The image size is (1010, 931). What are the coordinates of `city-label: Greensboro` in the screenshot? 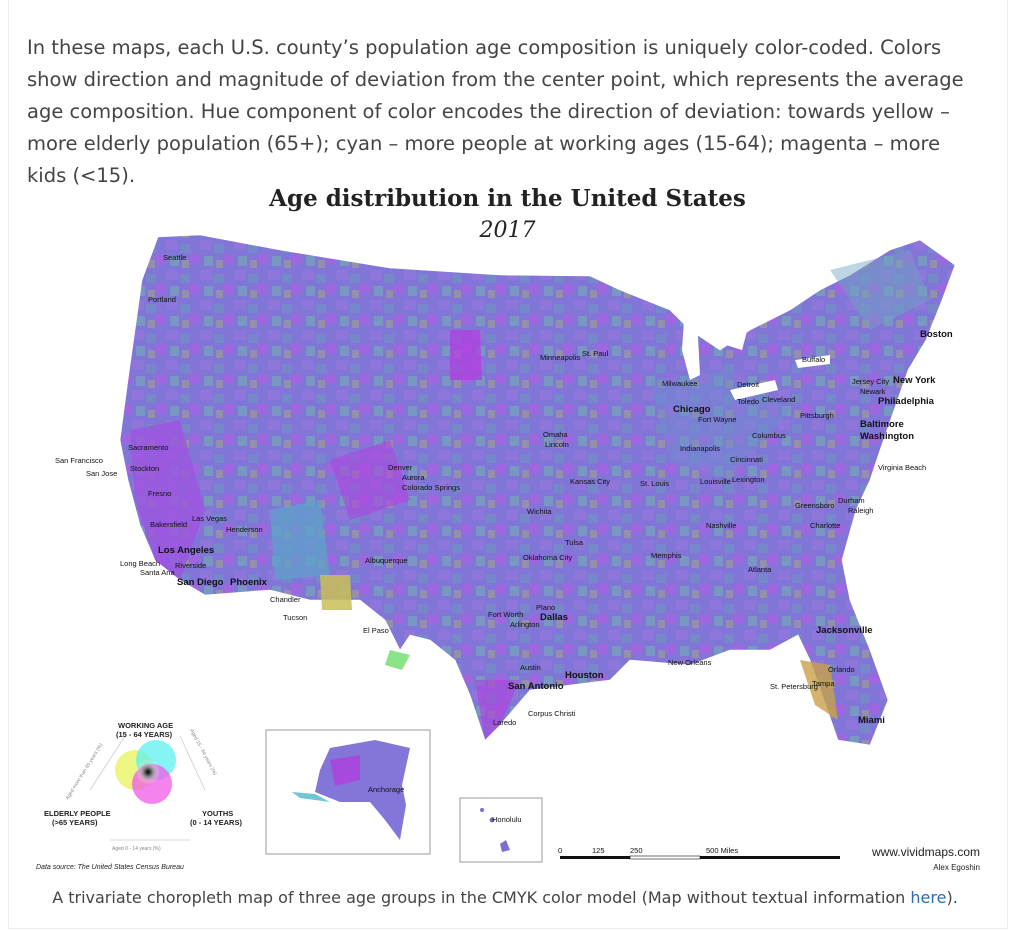 It's located at (815, 505).